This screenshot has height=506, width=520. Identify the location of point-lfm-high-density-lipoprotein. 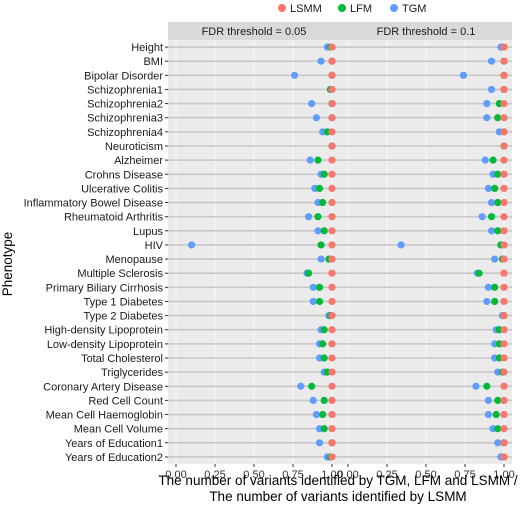
(324, 330).